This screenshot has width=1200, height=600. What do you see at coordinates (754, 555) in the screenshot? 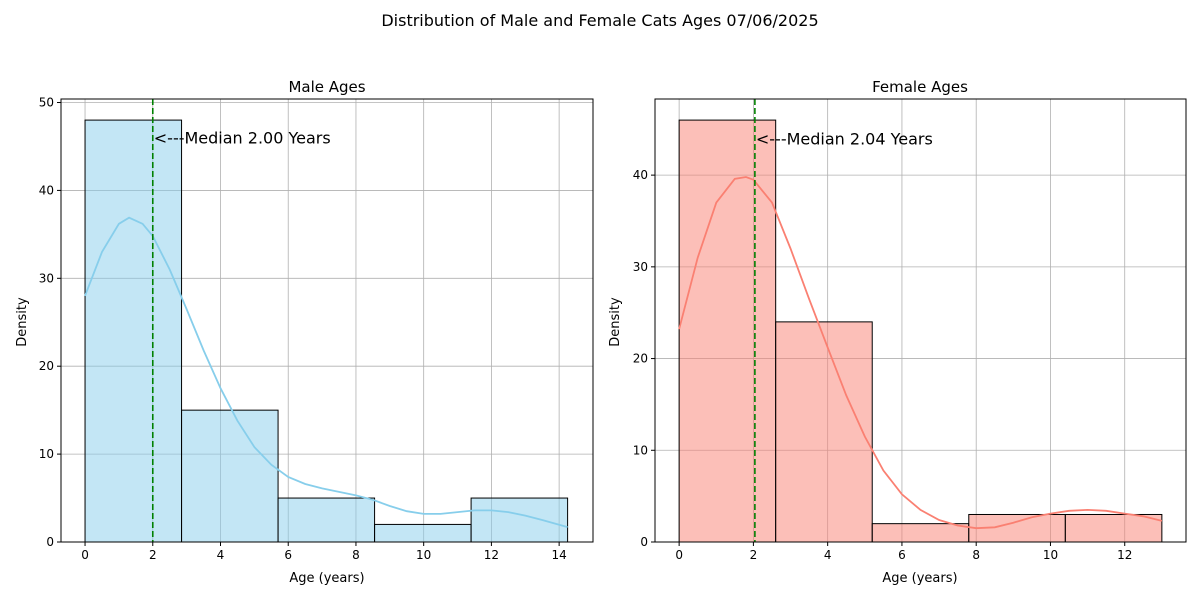
I see `female-x-tick-label: 2` at bounding box center [754, 555].